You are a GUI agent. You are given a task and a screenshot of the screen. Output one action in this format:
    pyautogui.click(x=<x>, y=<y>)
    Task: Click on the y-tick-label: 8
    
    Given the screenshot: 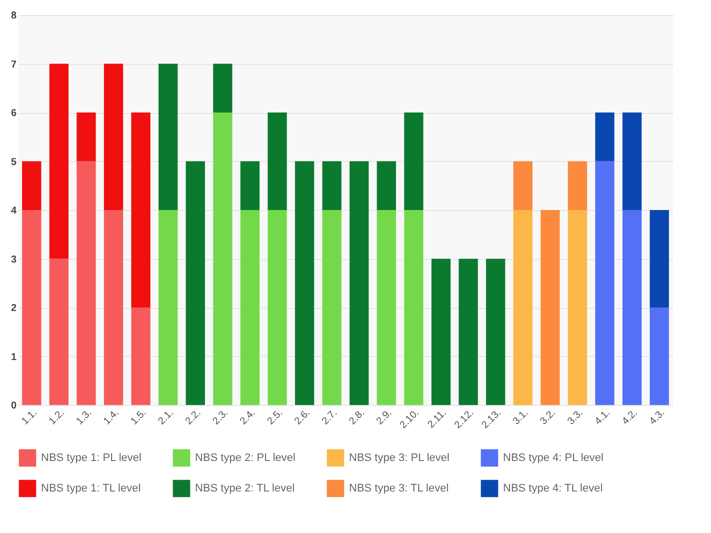 What is the action you would take?
    pyautogui.click(x=13, y=16)
    